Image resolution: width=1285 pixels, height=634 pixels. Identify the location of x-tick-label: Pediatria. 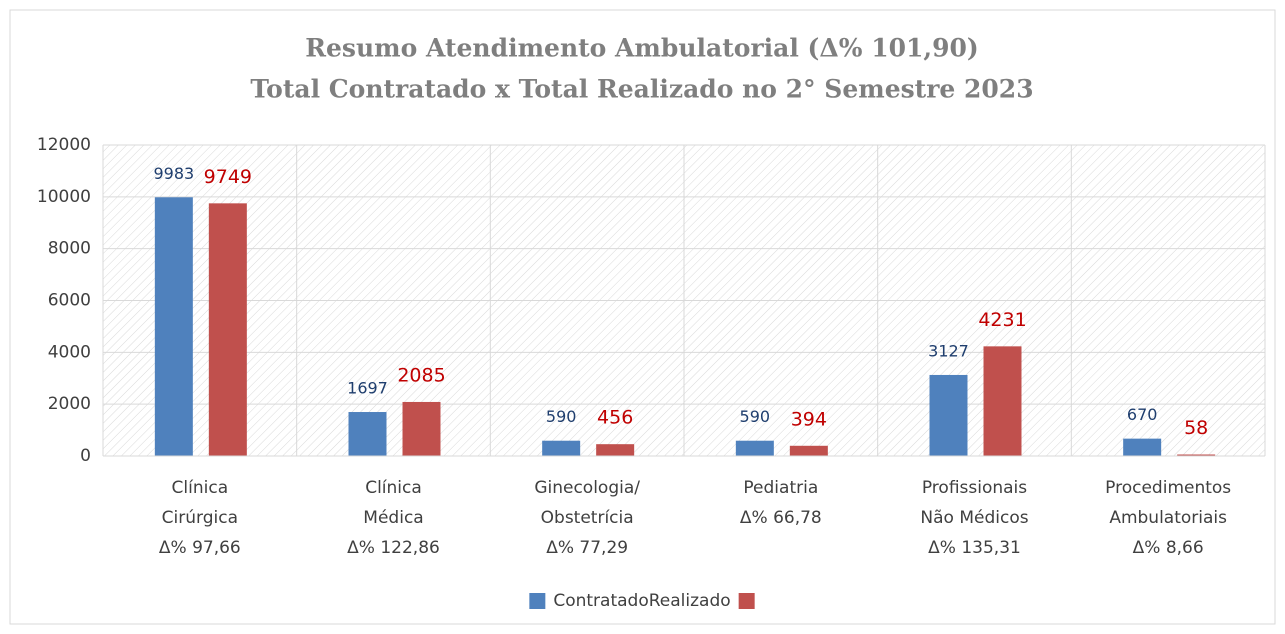
(780, 488).